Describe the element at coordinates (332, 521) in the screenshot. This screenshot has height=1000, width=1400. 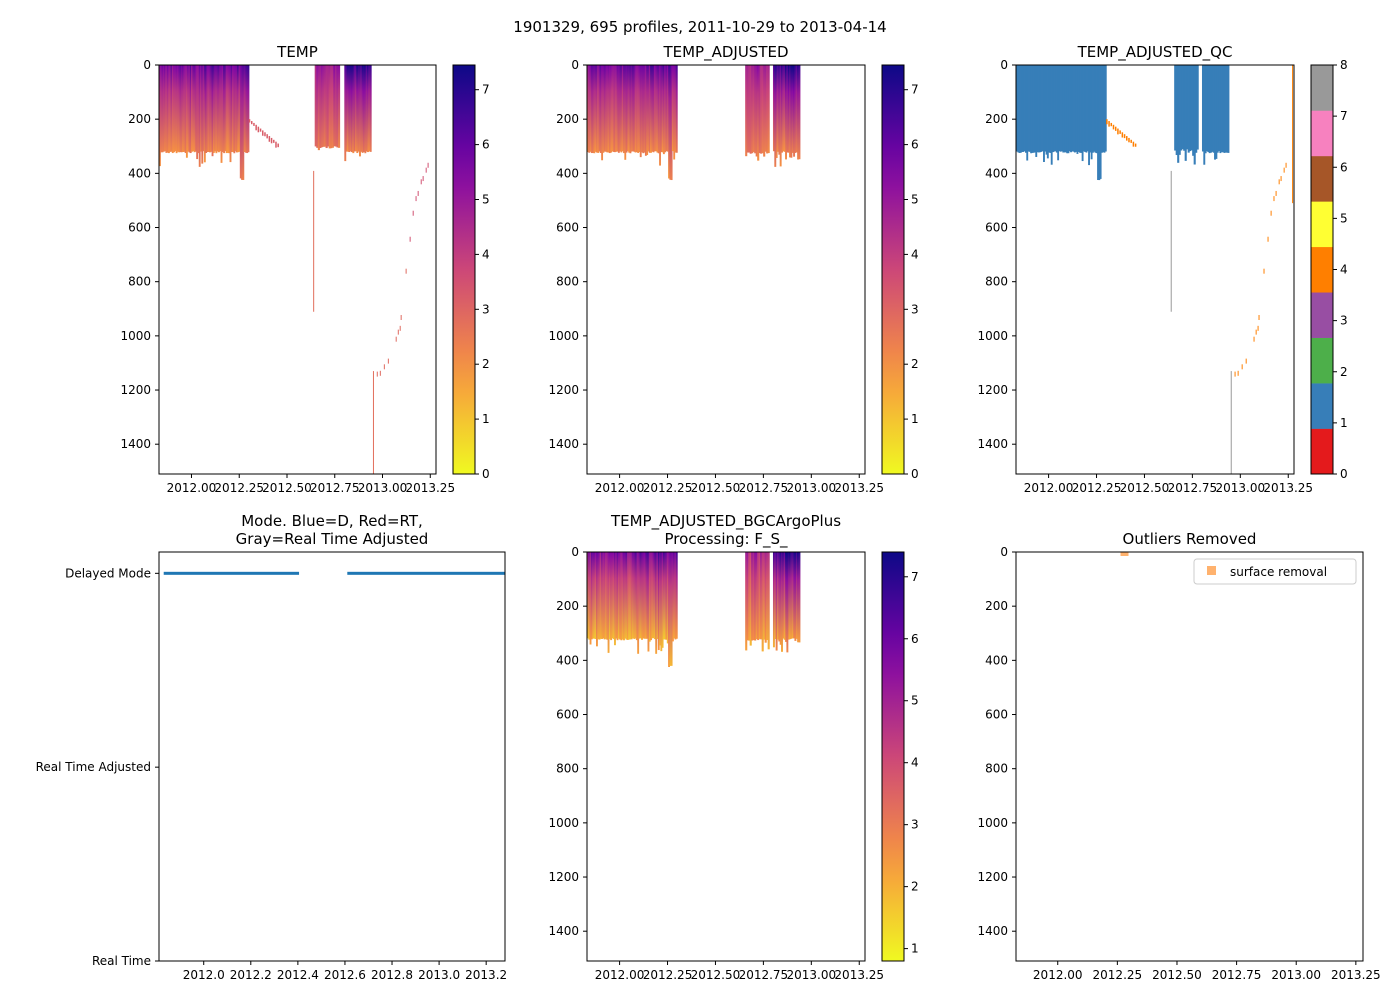
I see `panel-title: Mode. Blue=D, Red=RT,` at that location.